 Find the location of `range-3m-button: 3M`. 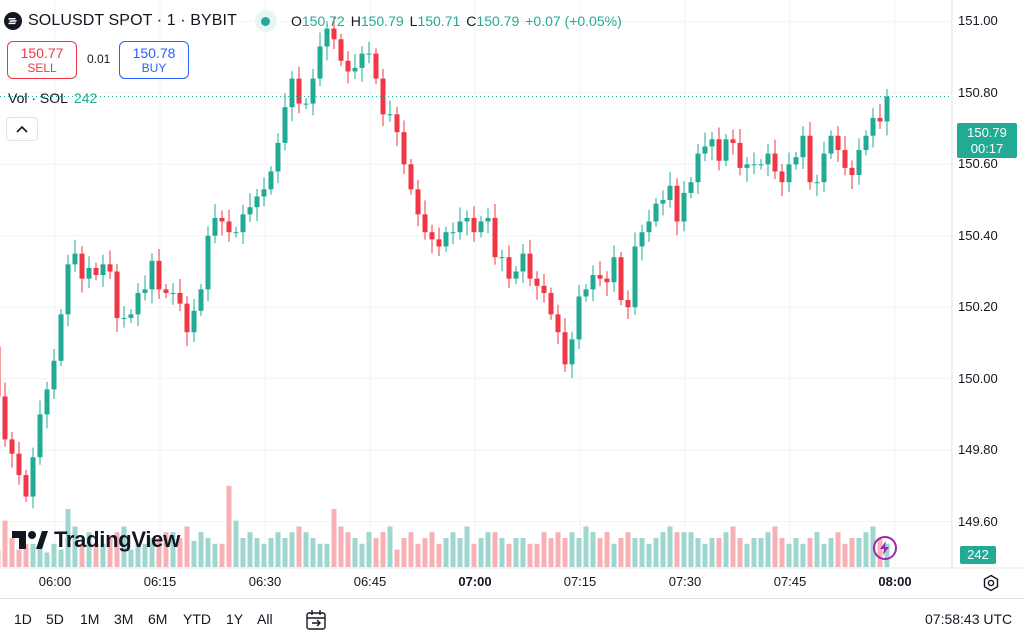

range-3m-button: 3M is located at coordinates (124, 619).